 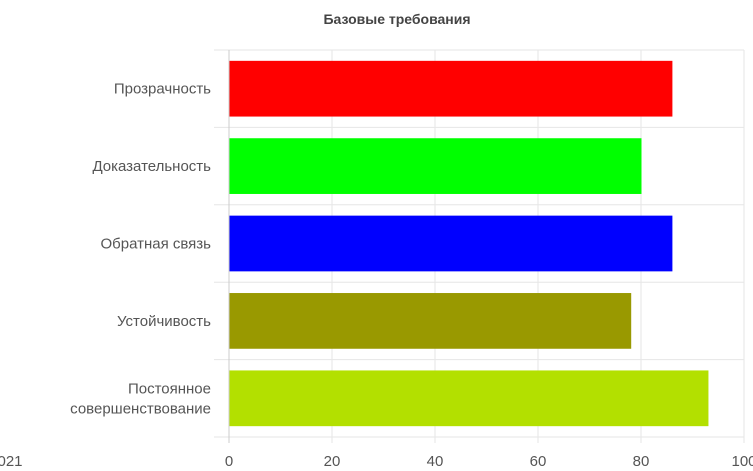 What do you see at coordinates (162, 89) in the screenshot?
I see `category-label: Прозрачность` at bounding box center [162, 89].